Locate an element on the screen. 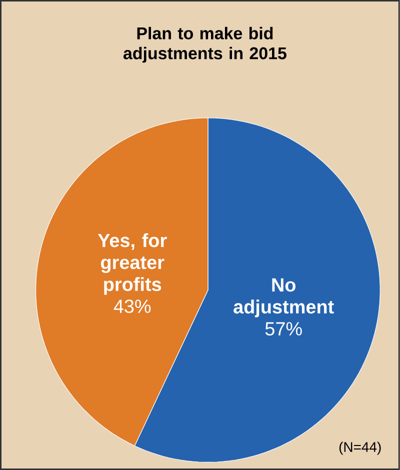 The image size is (400, 470). text: (N=44) is located at coordinates (360, 448).